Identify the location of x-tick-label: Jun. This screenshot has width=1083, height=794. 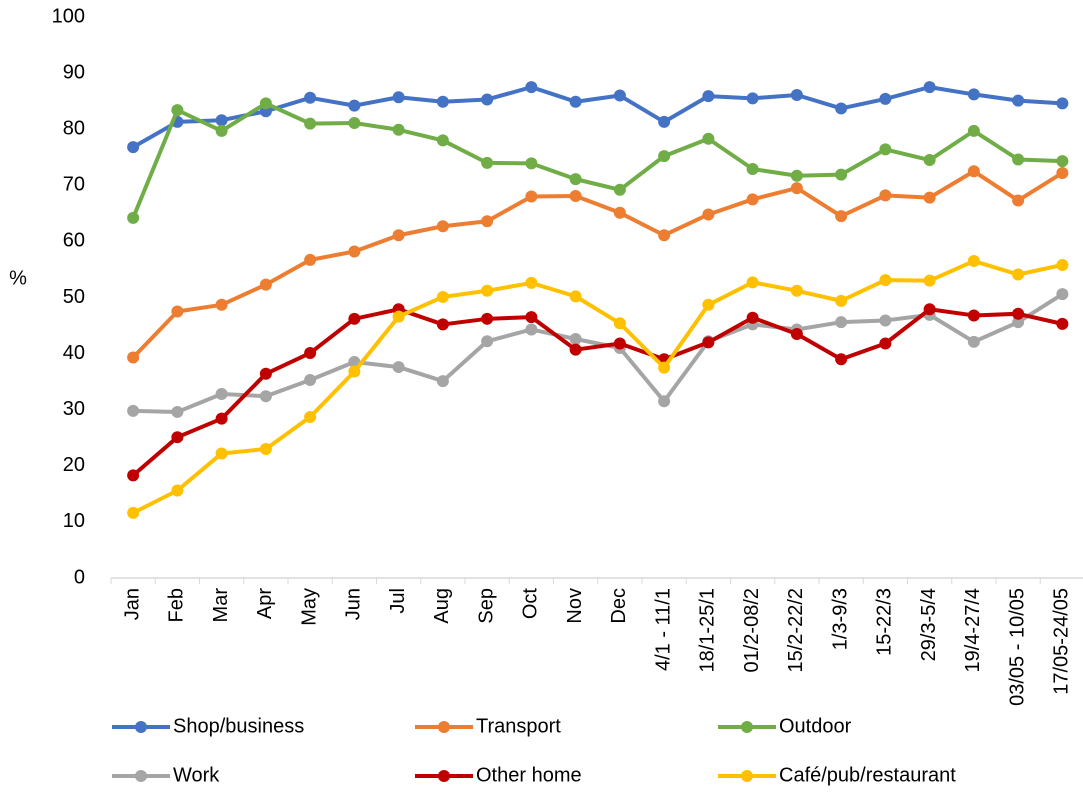
(354, 604).